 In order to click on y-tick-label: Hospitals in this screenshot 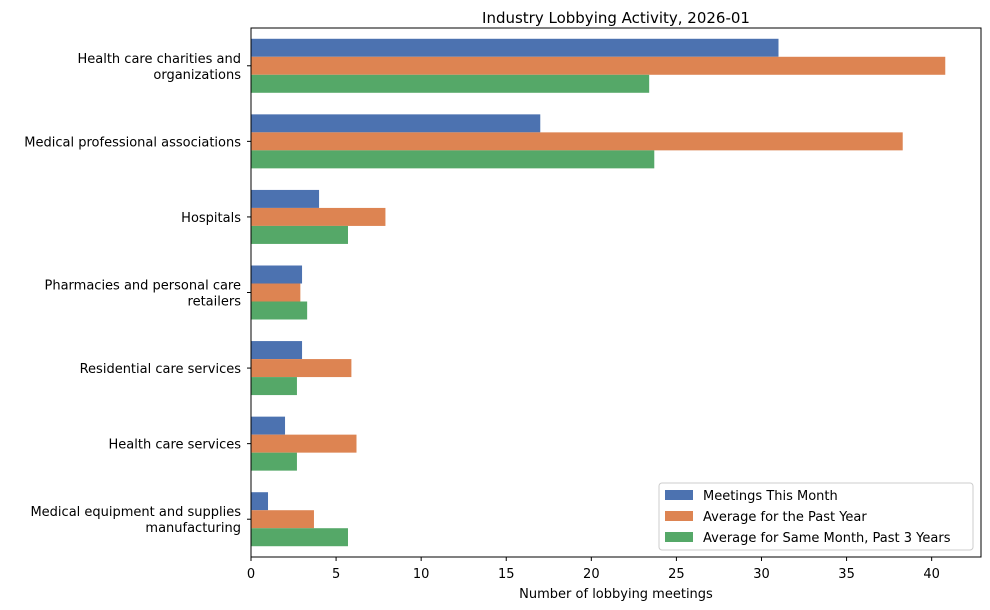, I will do `click(211, 218)`.